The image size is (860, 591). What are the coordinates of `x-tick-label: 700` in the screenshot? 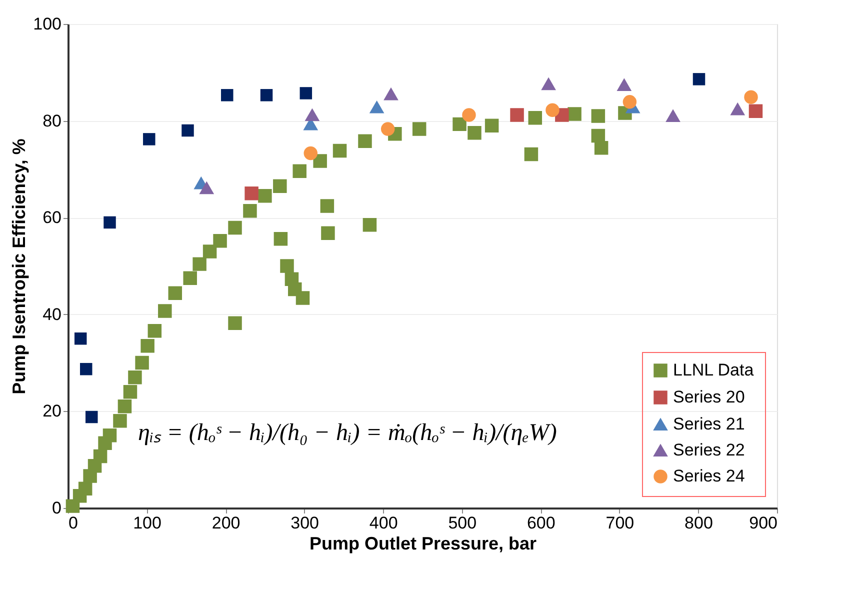 It's located at (620, 523).